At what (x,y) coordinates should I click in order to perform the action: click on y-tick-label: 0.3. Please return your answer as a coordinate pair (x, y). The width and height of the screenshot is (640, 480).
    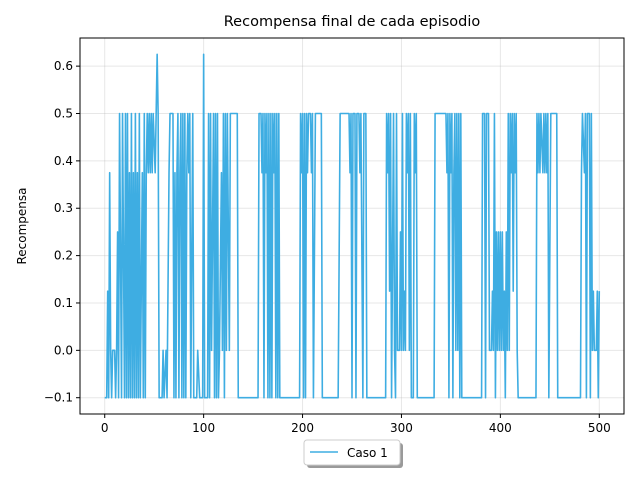
    Looking at the image, I should click on (63, 208).